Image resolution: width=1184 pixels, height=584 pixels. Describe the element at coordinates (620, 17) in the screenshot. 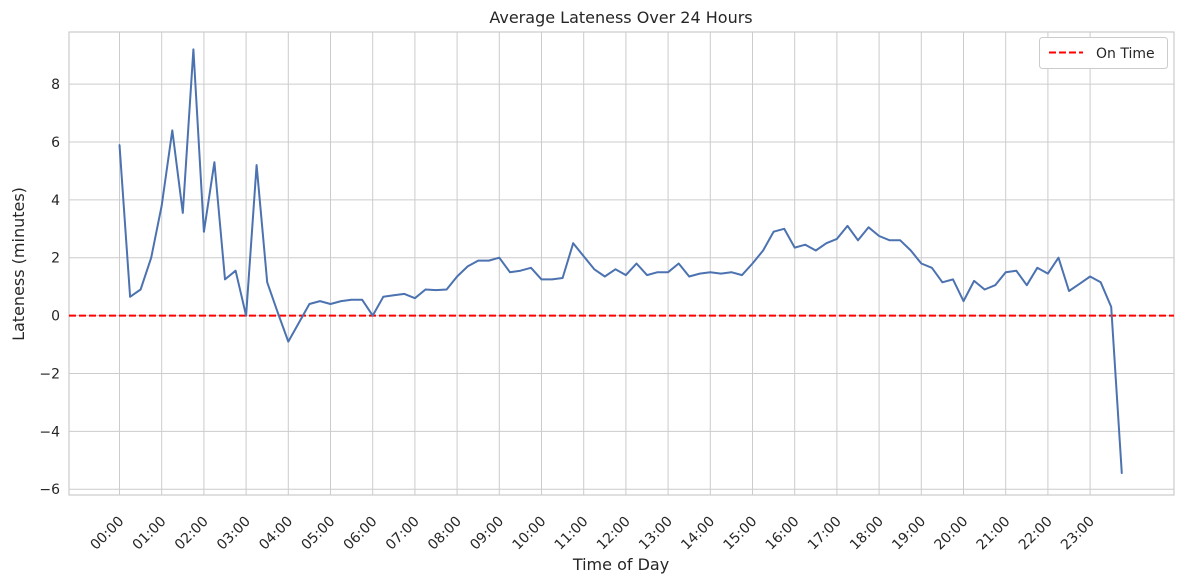

I see `chart-title: Average Lateness Over 24 Hours` at that location.